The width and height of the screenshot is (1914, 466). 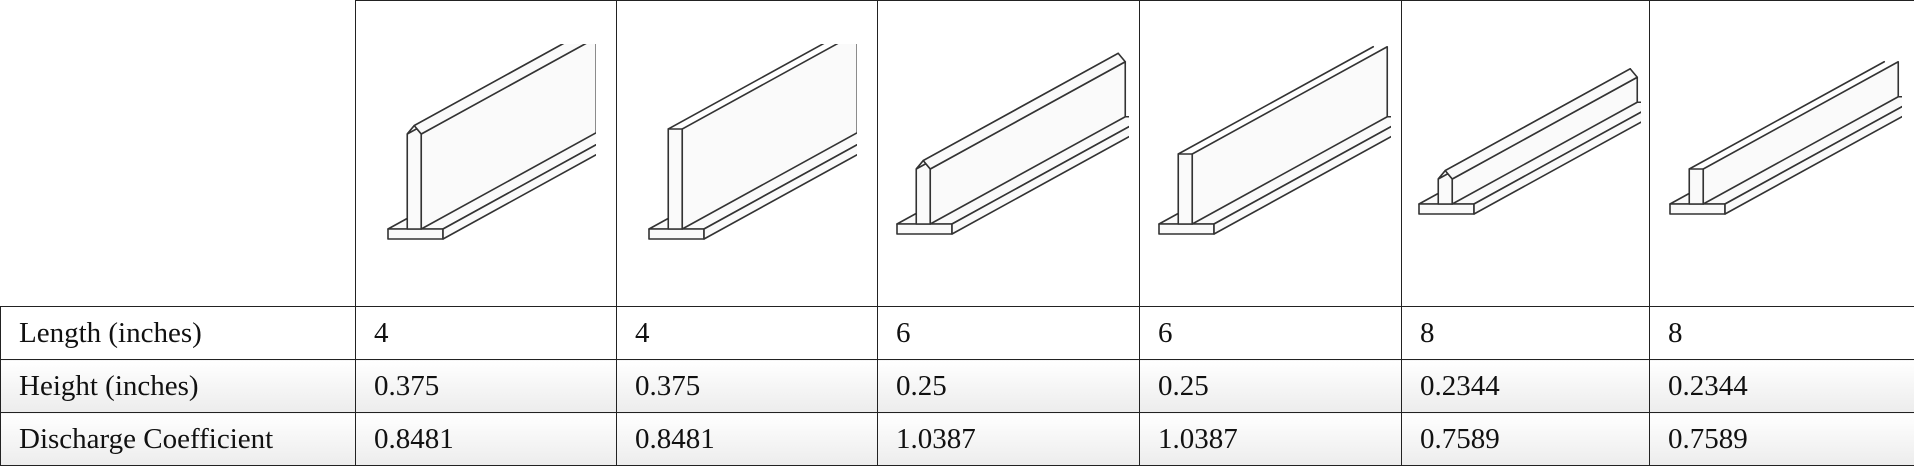 What do you see at coordinates (178, 439) in the screenshot?
I see `row-label: Discharge Coefficient` at bounding box center [178, 439].